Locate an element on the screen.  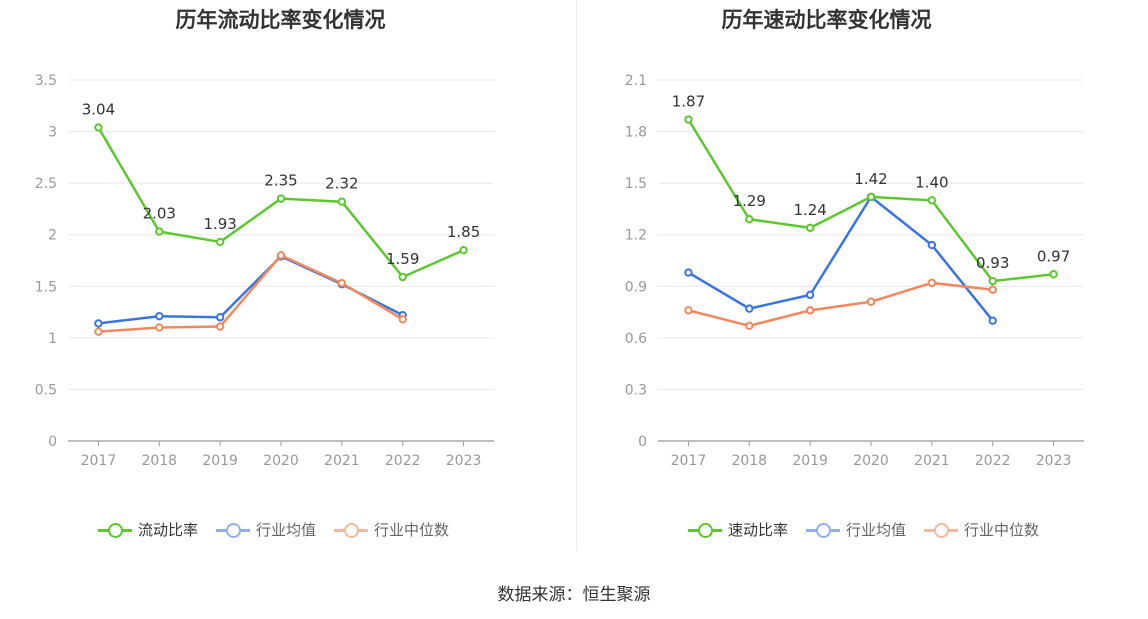
panel-divider is located at coordinates (576, 275).